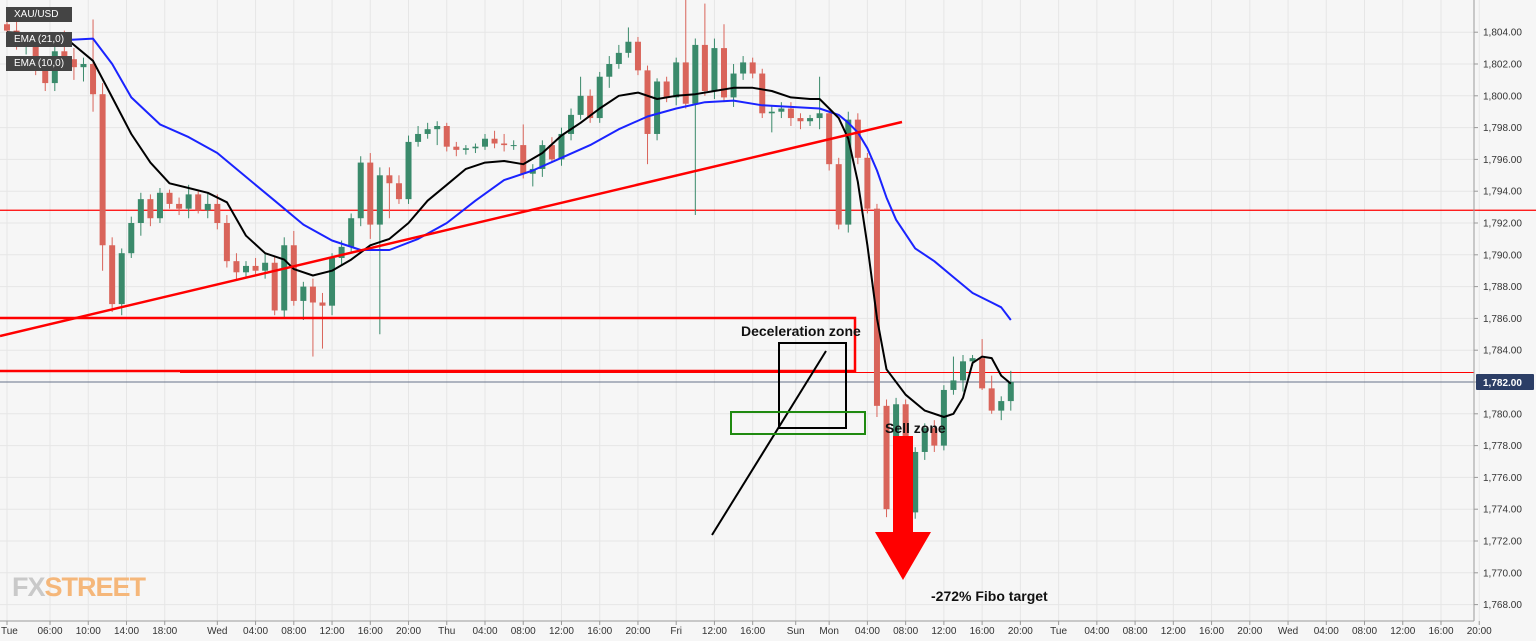  I want to click on x-tick-label: 04:00, so click(1096, 631).